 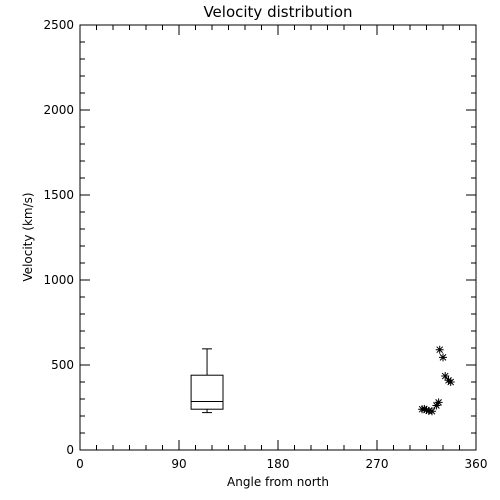 I want to click on x-axis-label: Angle from north, so click(x=278, y=482).